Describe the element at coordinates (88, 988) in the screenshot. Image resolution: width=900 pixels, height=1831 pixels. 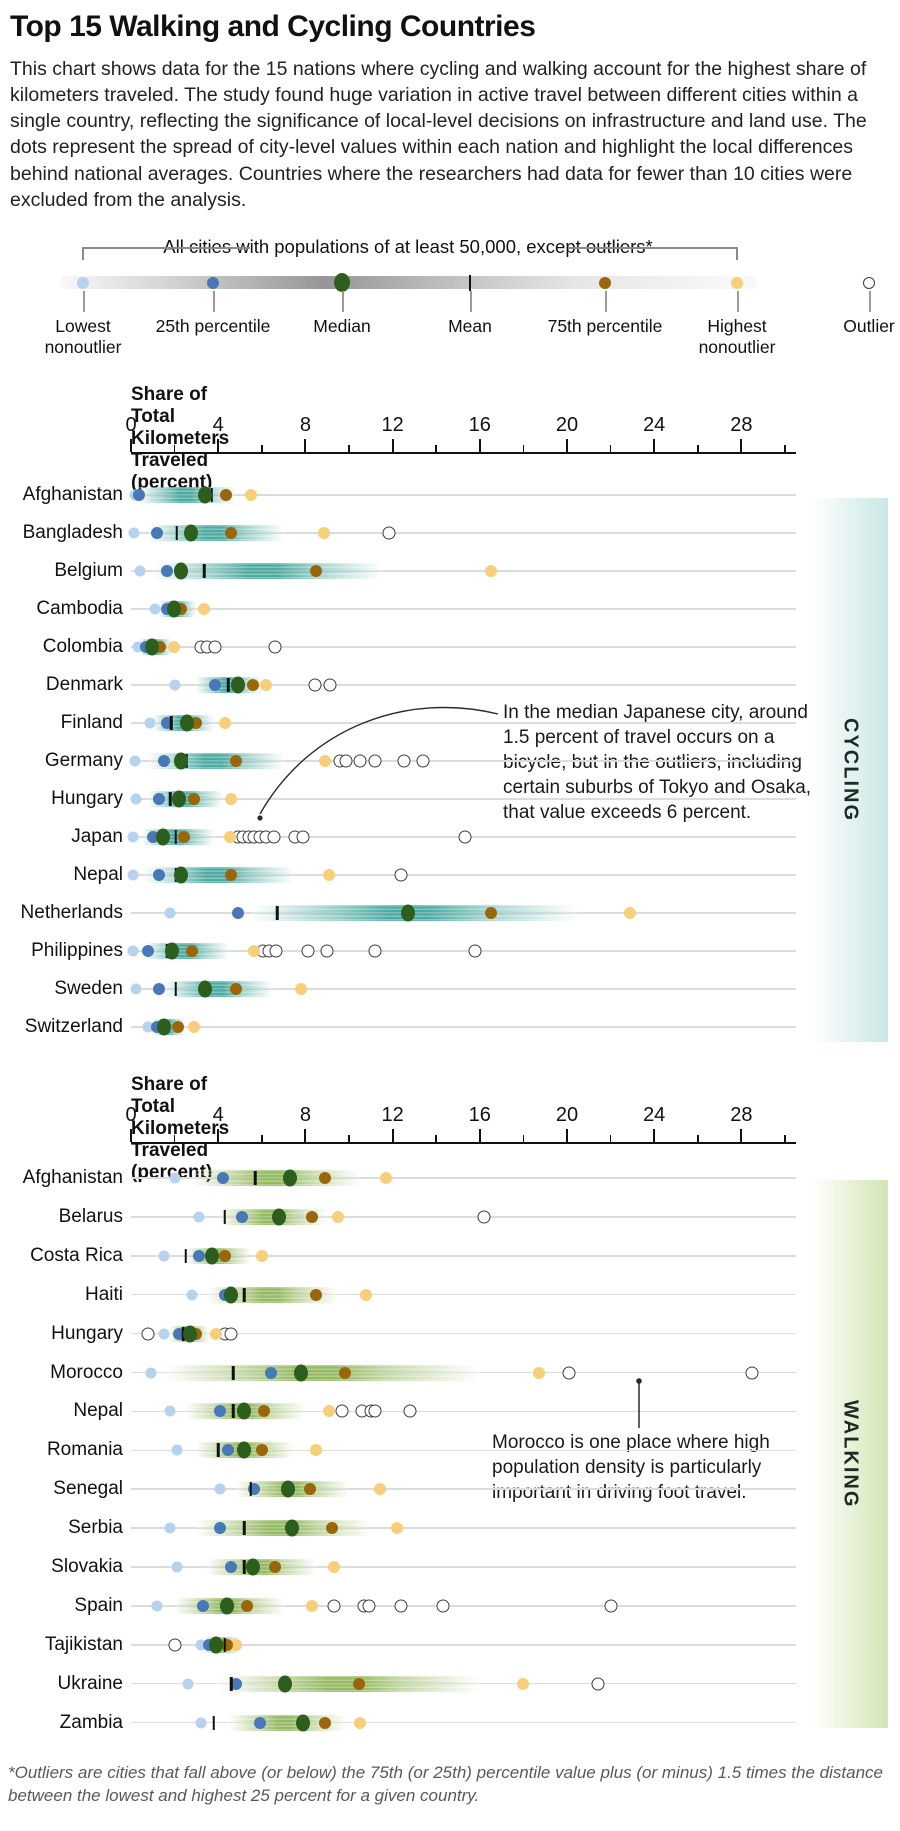
I see `country-label: Sweden` at that location.